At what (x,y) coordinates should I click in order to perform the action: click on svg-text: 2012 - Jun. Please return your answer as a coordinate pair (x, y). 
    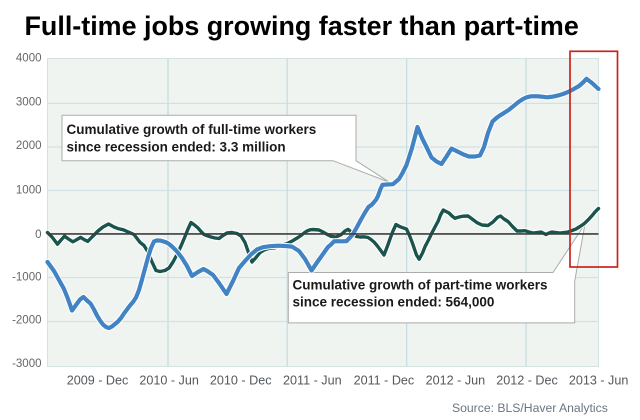
    Looking at the image, I should click on (456, 380).